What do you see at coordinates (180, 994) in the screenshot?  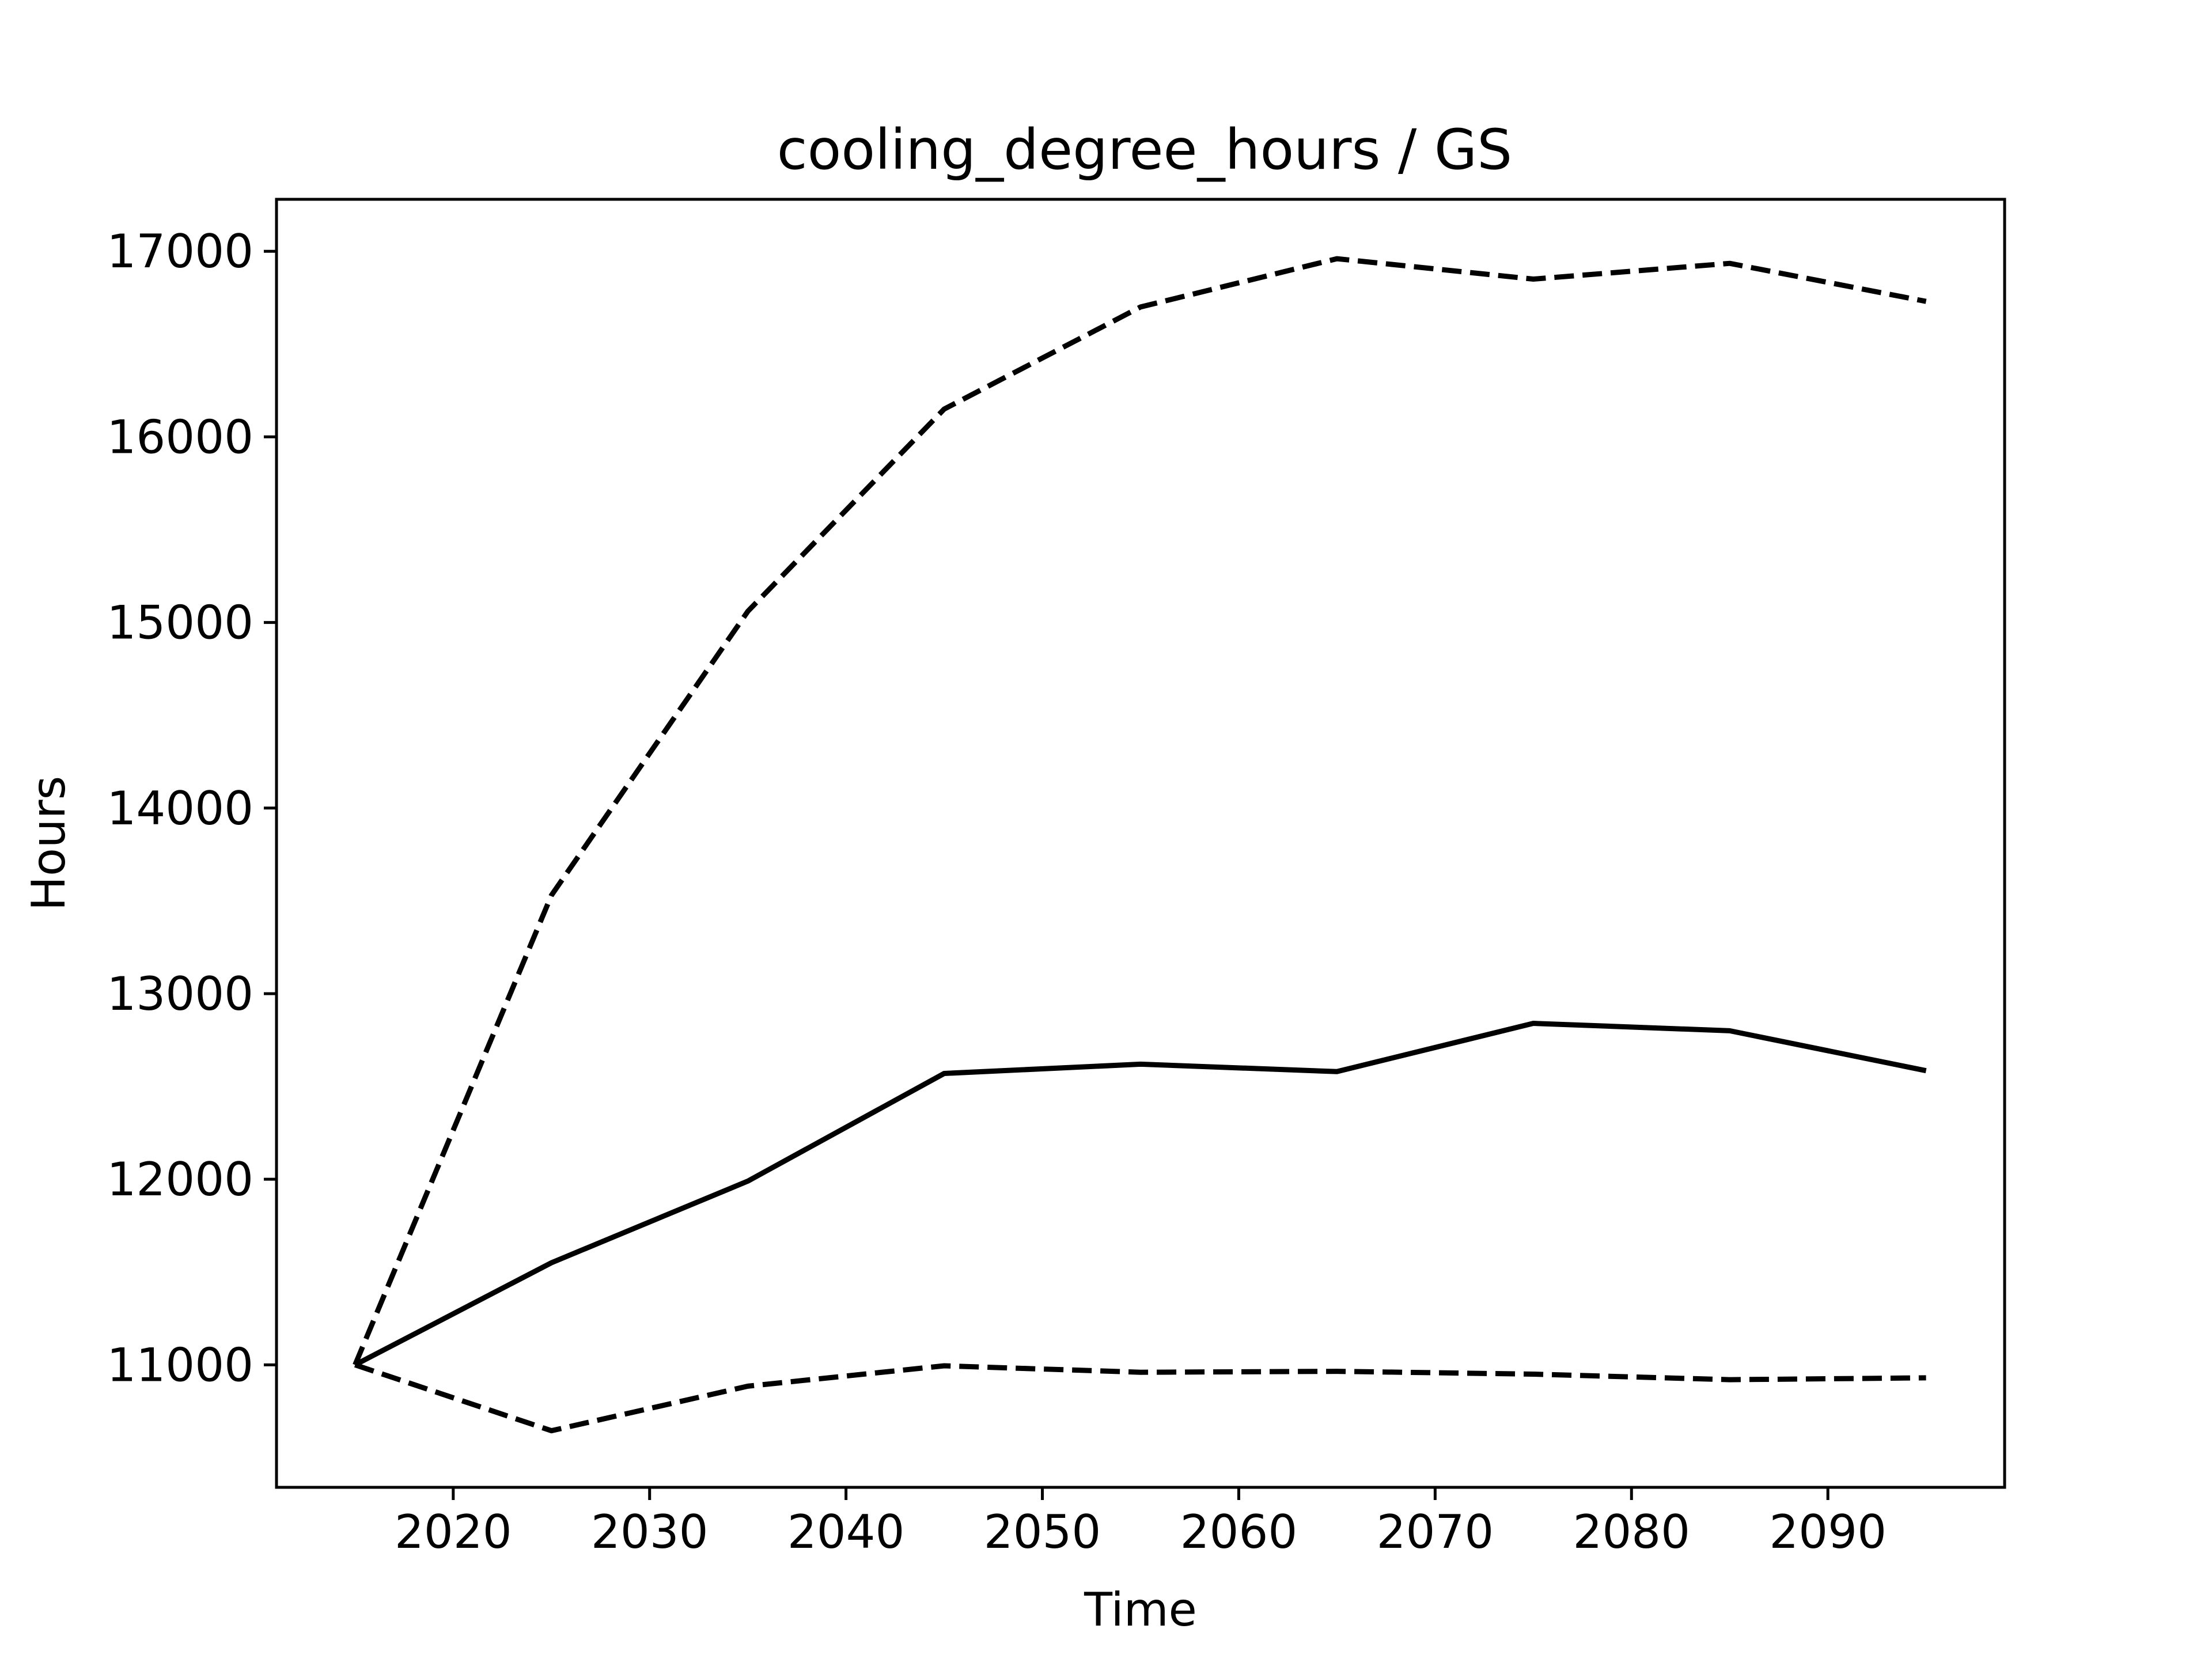 I see `y-tick-label: 13000` at bounding box center [180, 994].